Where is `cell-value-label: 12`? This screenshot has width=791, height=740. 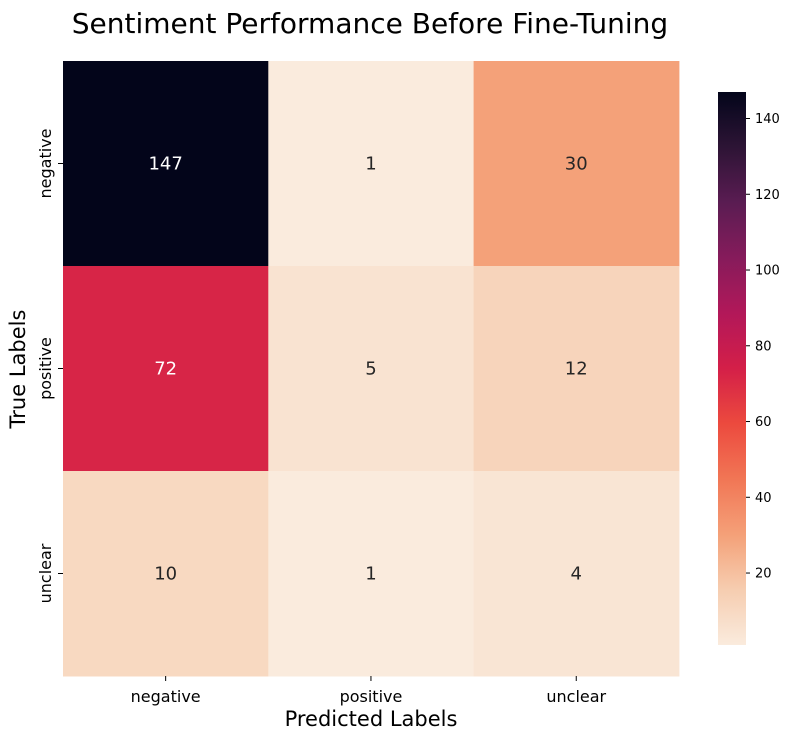 cell-value-label: 12 is located at coordinates (576, 369).